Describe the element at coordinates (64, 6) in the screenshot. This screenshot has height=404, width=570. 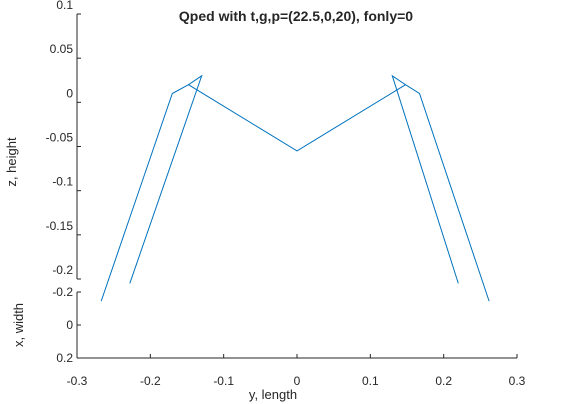
I see `z-tick-label-0: 0.1` at that location.